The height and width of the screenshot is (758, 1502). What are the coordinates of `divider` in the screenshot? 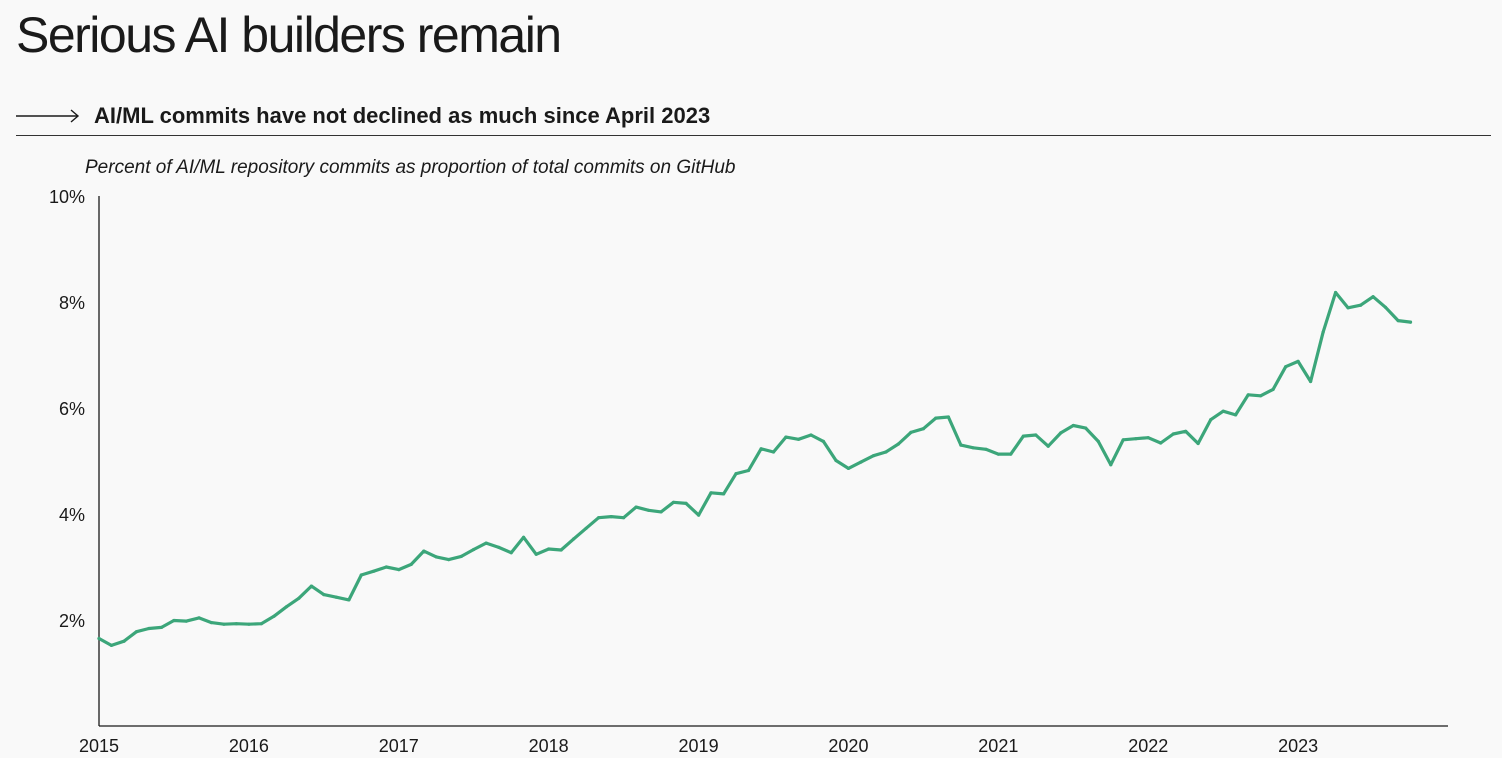 It's located at (753, 135).